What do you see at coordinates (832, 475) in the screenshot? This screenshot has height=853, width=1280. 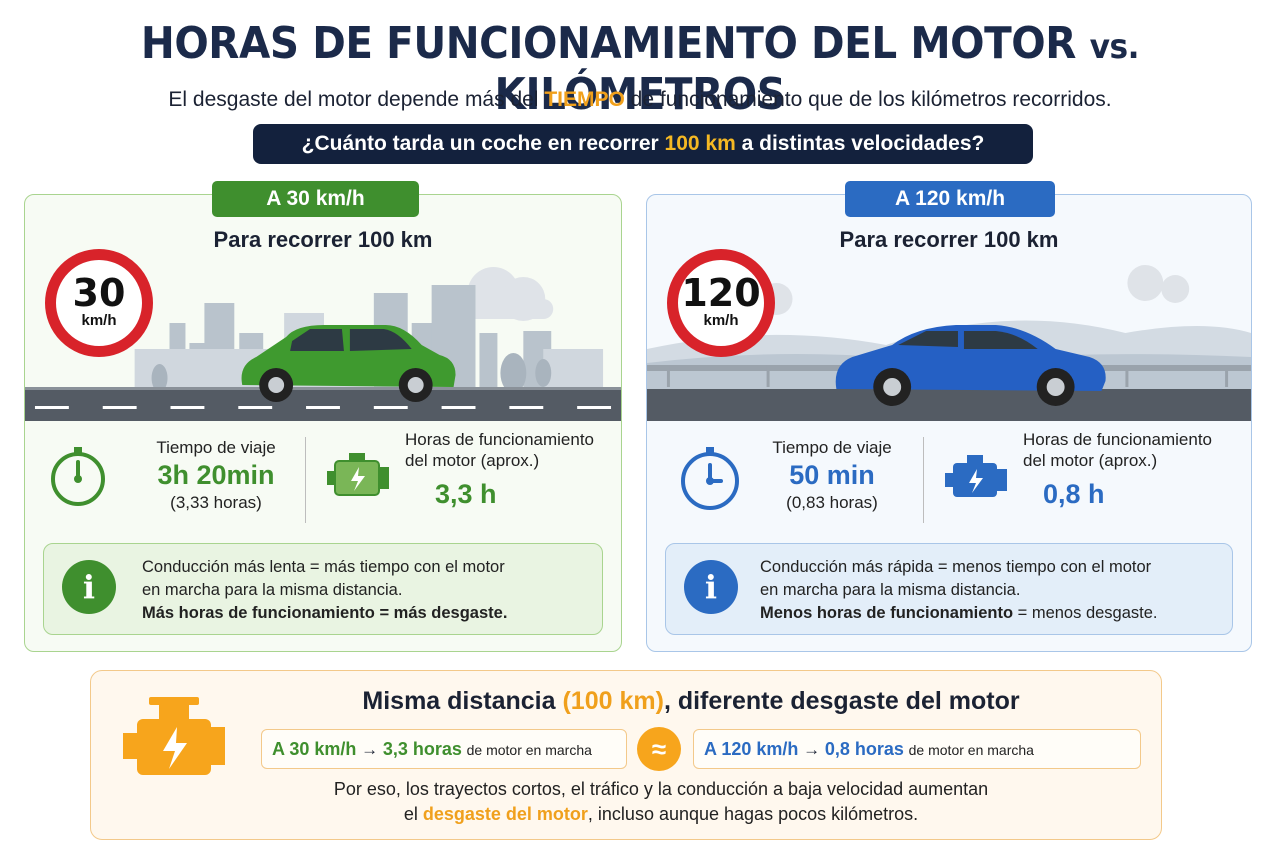 I see `travel-time-value: 50 min` at bounding box center [832, 475].